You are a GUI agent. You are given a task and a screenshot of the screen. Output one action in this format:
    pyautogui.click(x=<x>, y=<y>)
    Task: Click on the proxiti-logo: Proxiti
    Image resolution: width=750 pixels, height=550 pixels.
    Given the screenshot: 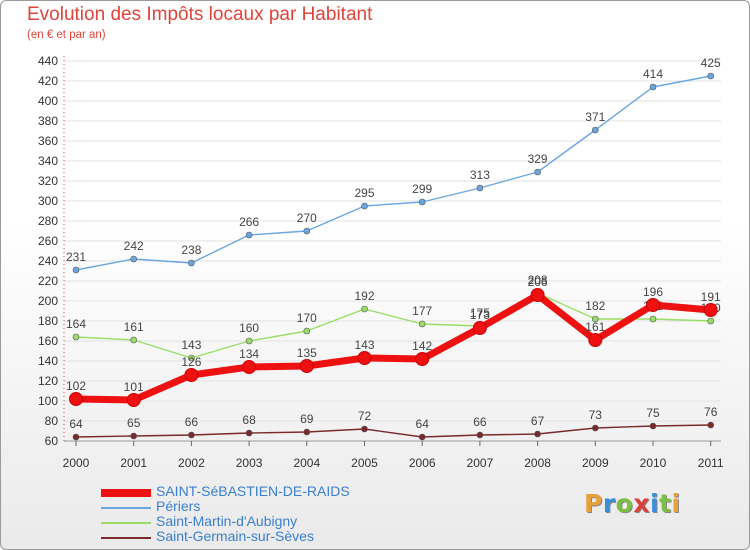 What is the action you would take?
    pyautogui.click(x=632, y=503)
    